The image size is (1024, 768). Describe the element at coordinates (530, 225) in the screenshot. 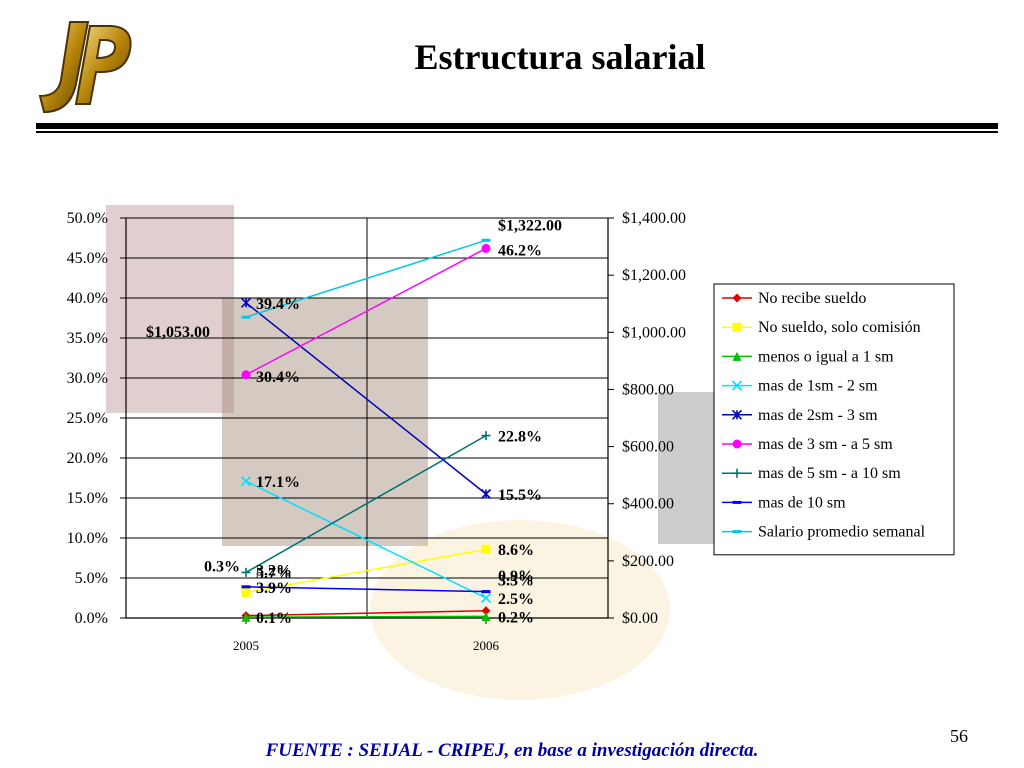

I see `data-label: $1,322.00` at that location.